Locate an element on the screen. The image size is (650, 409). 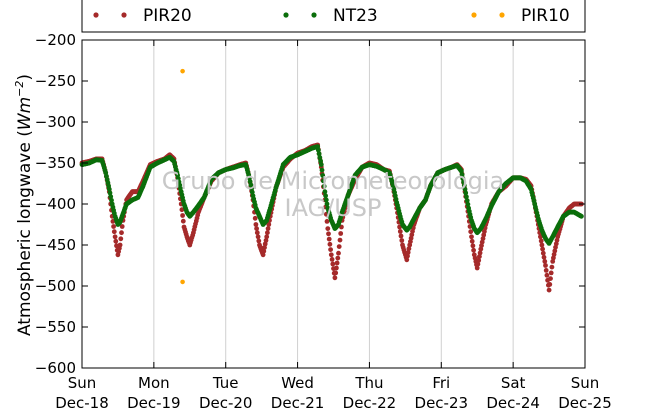
watermark-line-1: Grupo de Micrometeorologia is located at coordinates (333, 181).